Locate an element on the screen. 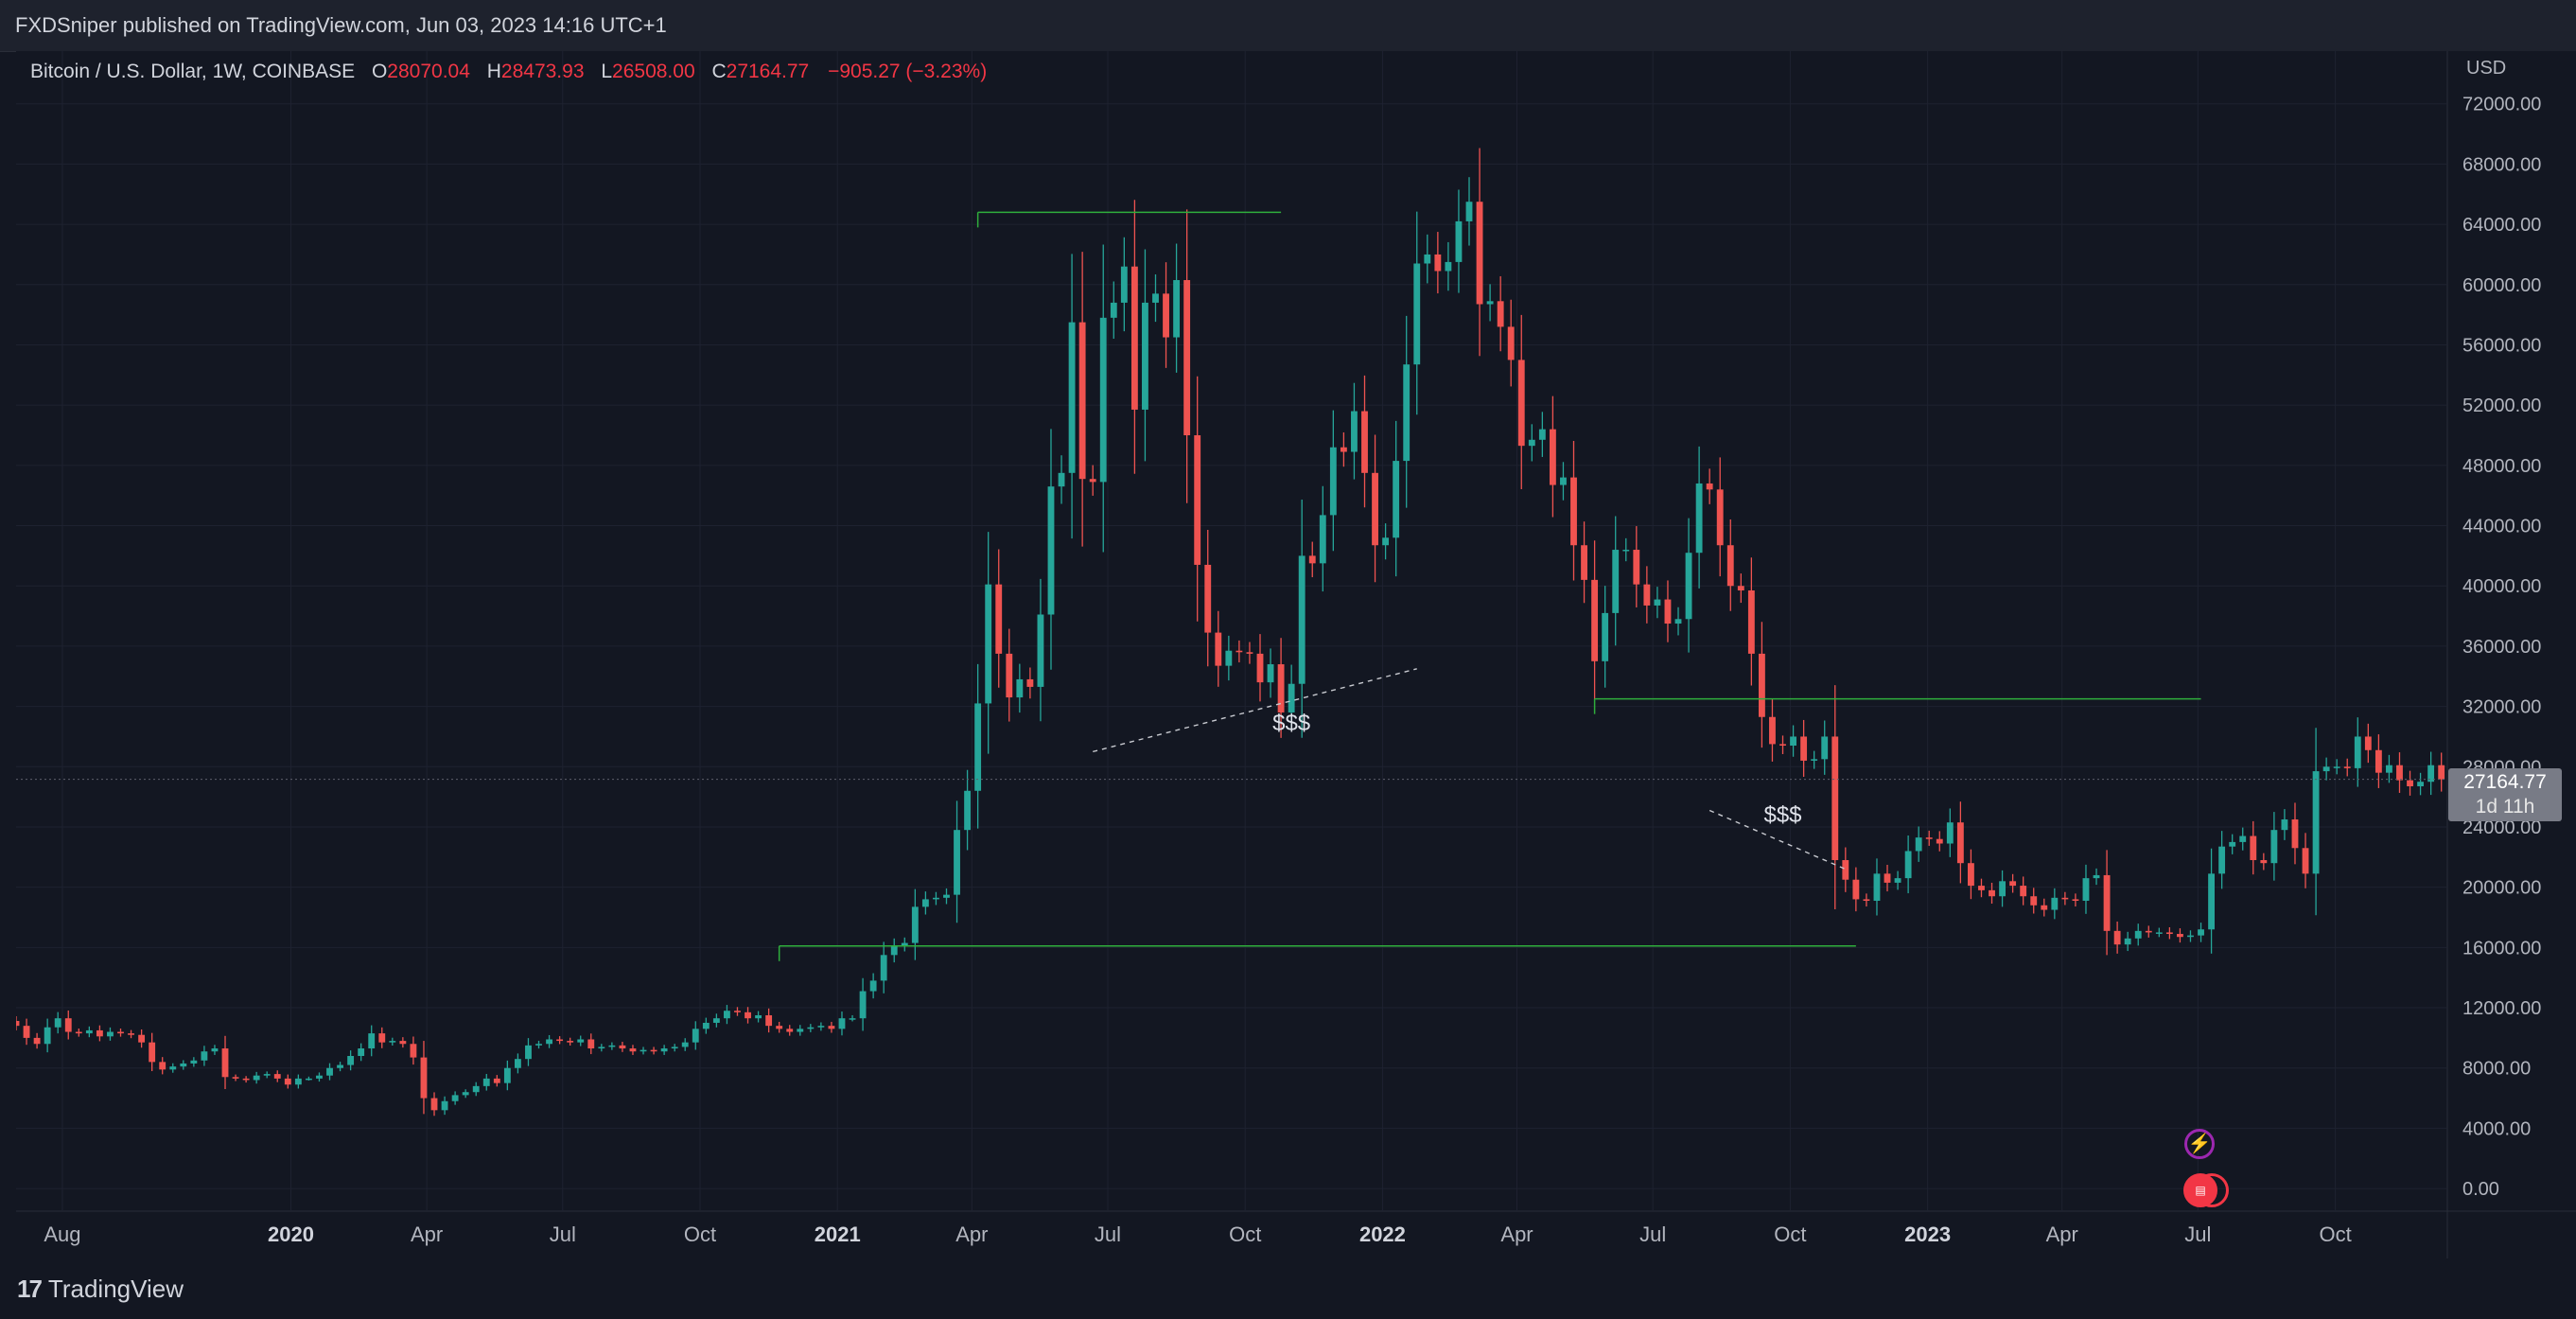  price-axis-label: 56000.00 is located at coordinates (2501, 345).